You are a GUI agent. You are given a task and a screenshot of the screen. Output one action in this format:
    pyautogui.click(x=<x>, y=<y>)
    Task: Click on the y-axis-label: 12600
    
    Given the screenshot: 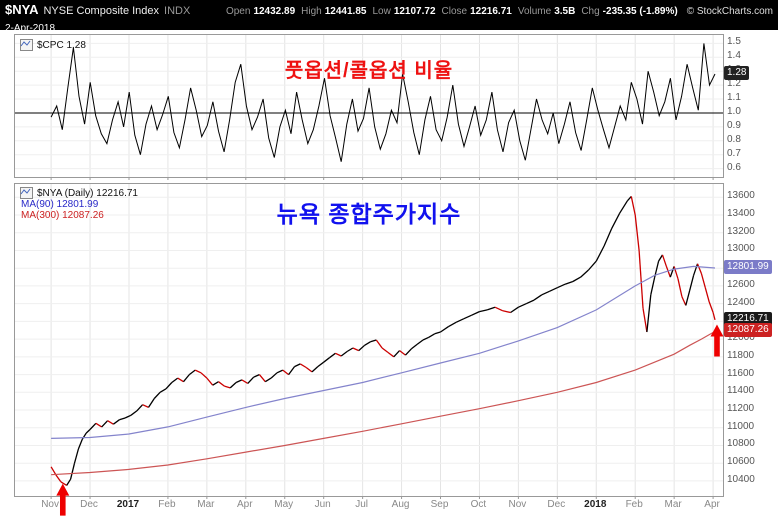 What is the action you would take?
    pyautogui.click(x=741, y=284)
    